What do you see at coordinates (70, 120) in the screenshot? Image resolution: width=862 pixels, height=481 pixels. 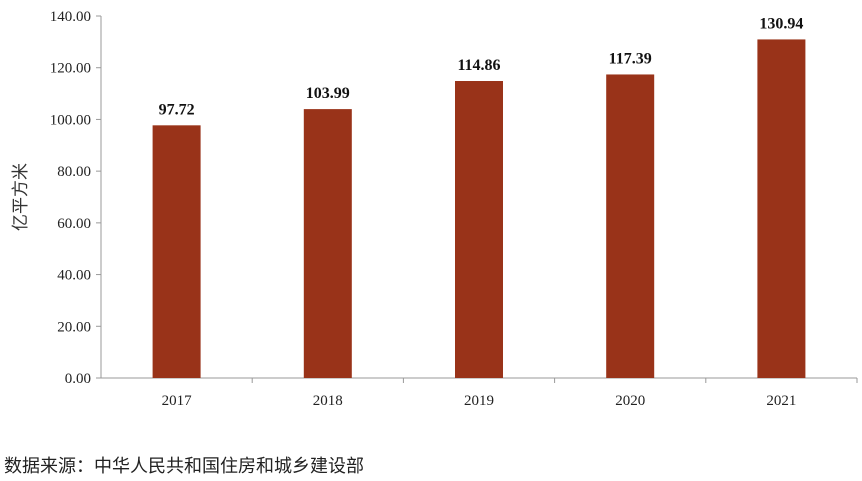 I see `y-tick-label: 100.00` at bounding box center [70, 120].